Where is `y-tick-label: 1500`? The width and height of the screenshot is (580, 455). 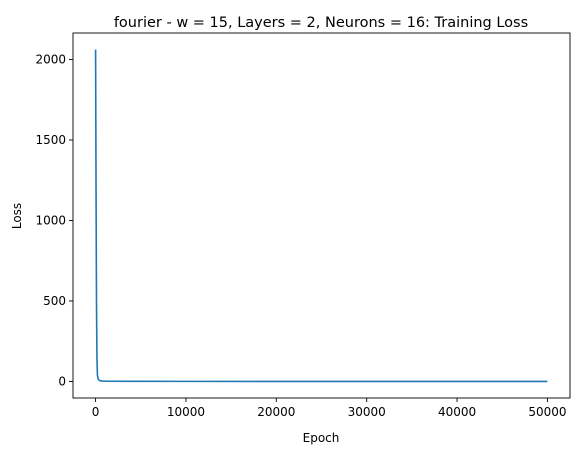 y-tick-label: 1500 is located at coordinates (50, 140).